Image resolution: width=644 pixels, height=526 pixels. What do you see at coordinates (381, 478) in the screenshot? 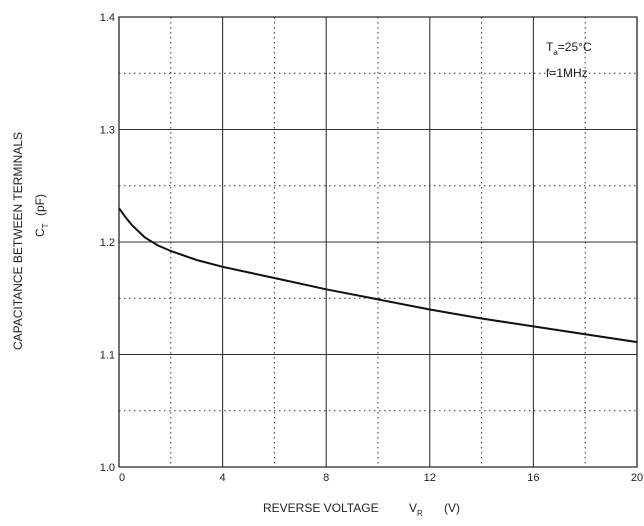
I see `x-tick-labels: 0 4 8 12 16 20` at bounding box center [381, 478].